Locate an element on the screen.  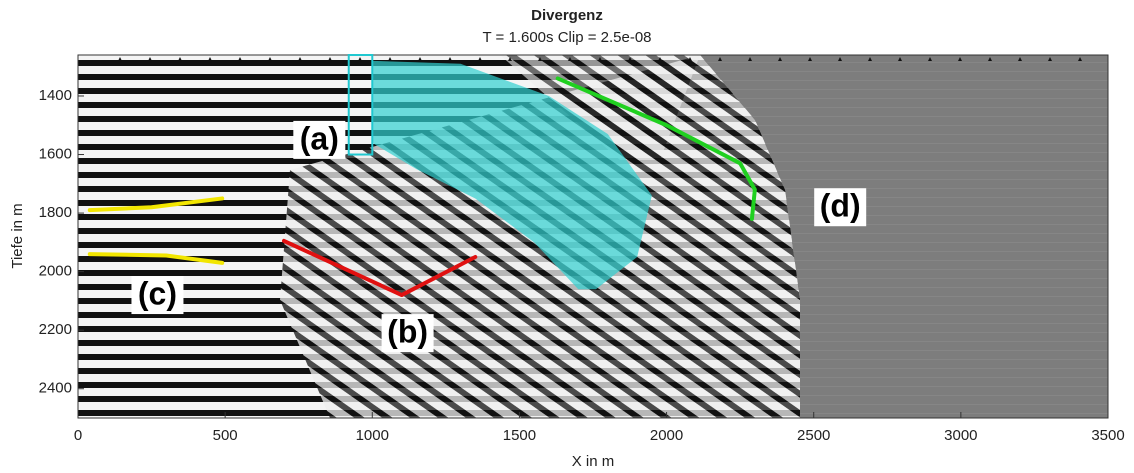
highlight-region is located at coordinates (512, 175).